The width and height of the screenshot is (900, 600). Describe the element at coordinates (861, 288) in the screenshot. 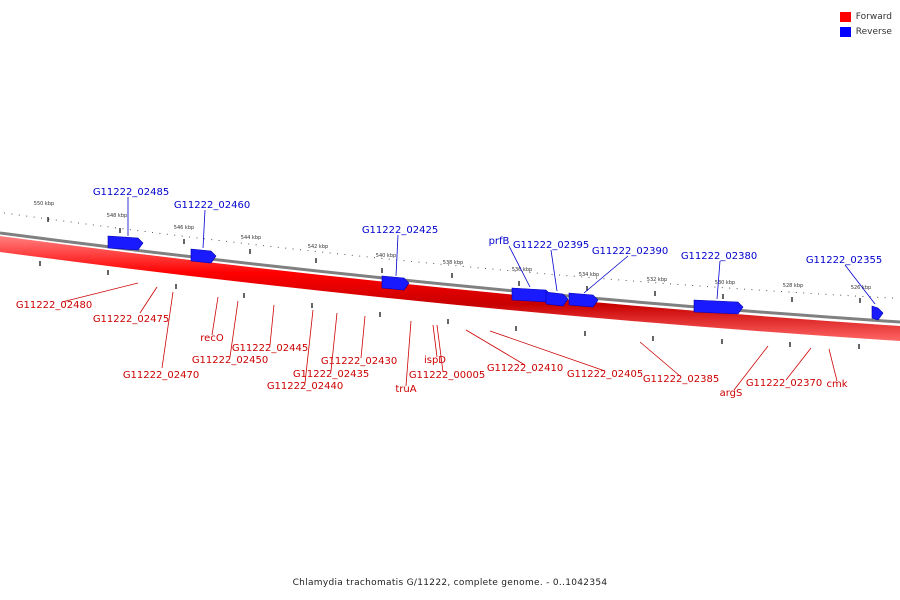

I see `scale-label: 526 kbp` at that location.